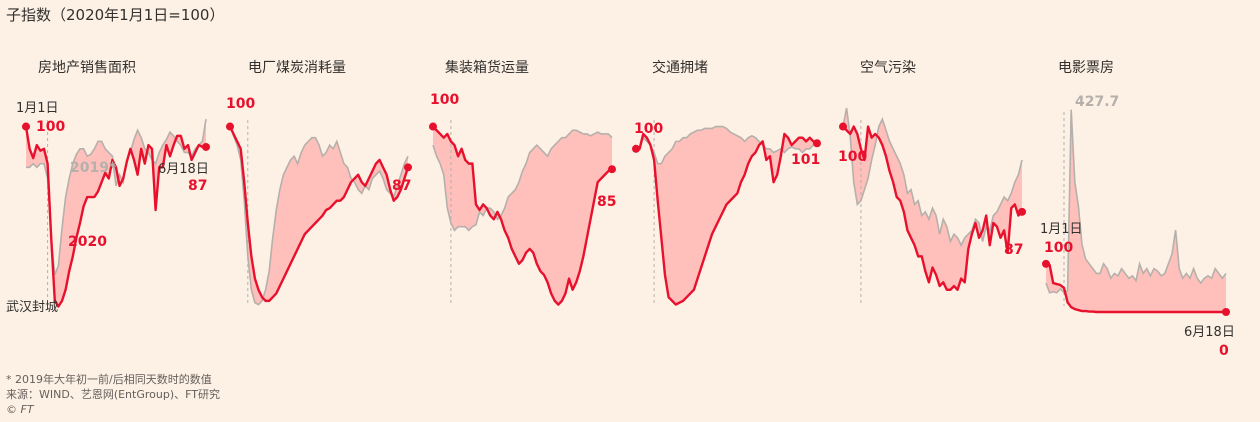 The image size is (1260, 422). I want to click on panel-title: 房地产销售面积, so click(87, 68).